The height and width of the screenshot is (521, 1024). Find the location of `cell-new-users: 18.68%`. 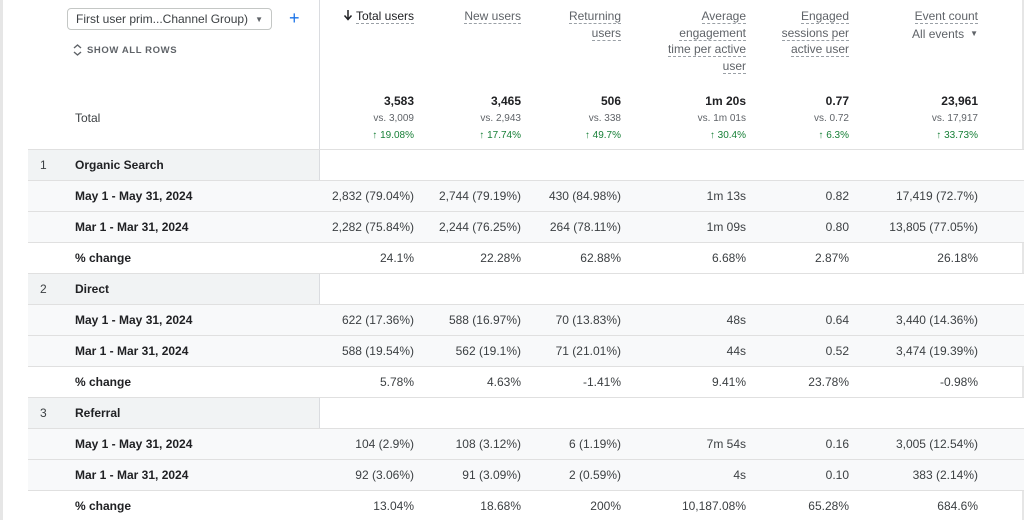

cell-new-users: 18.68% is located at coordinates (500, 506).